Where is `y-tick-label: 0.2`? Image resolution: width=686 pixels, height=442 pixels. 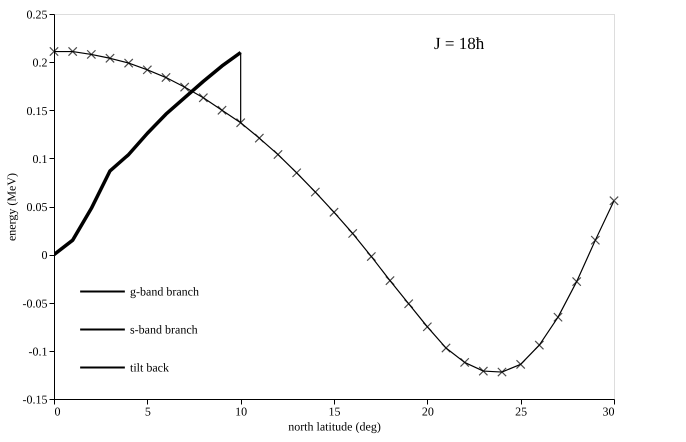 y-tick-label: 0.2 is located at coordinates (40, 63).